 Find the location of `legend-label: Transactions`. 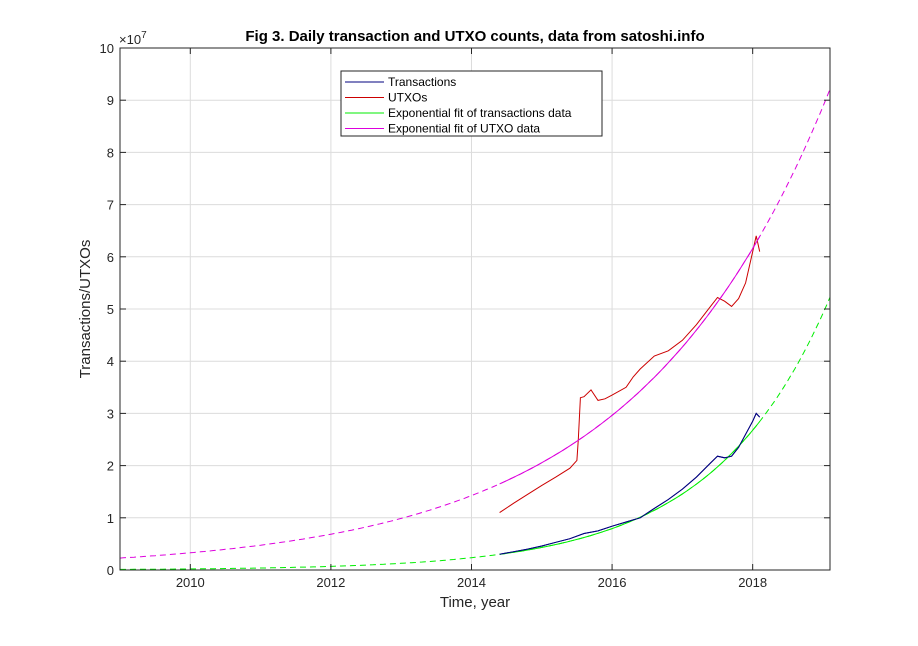

legend-label: Transactions is located at coordinates (422, 82).